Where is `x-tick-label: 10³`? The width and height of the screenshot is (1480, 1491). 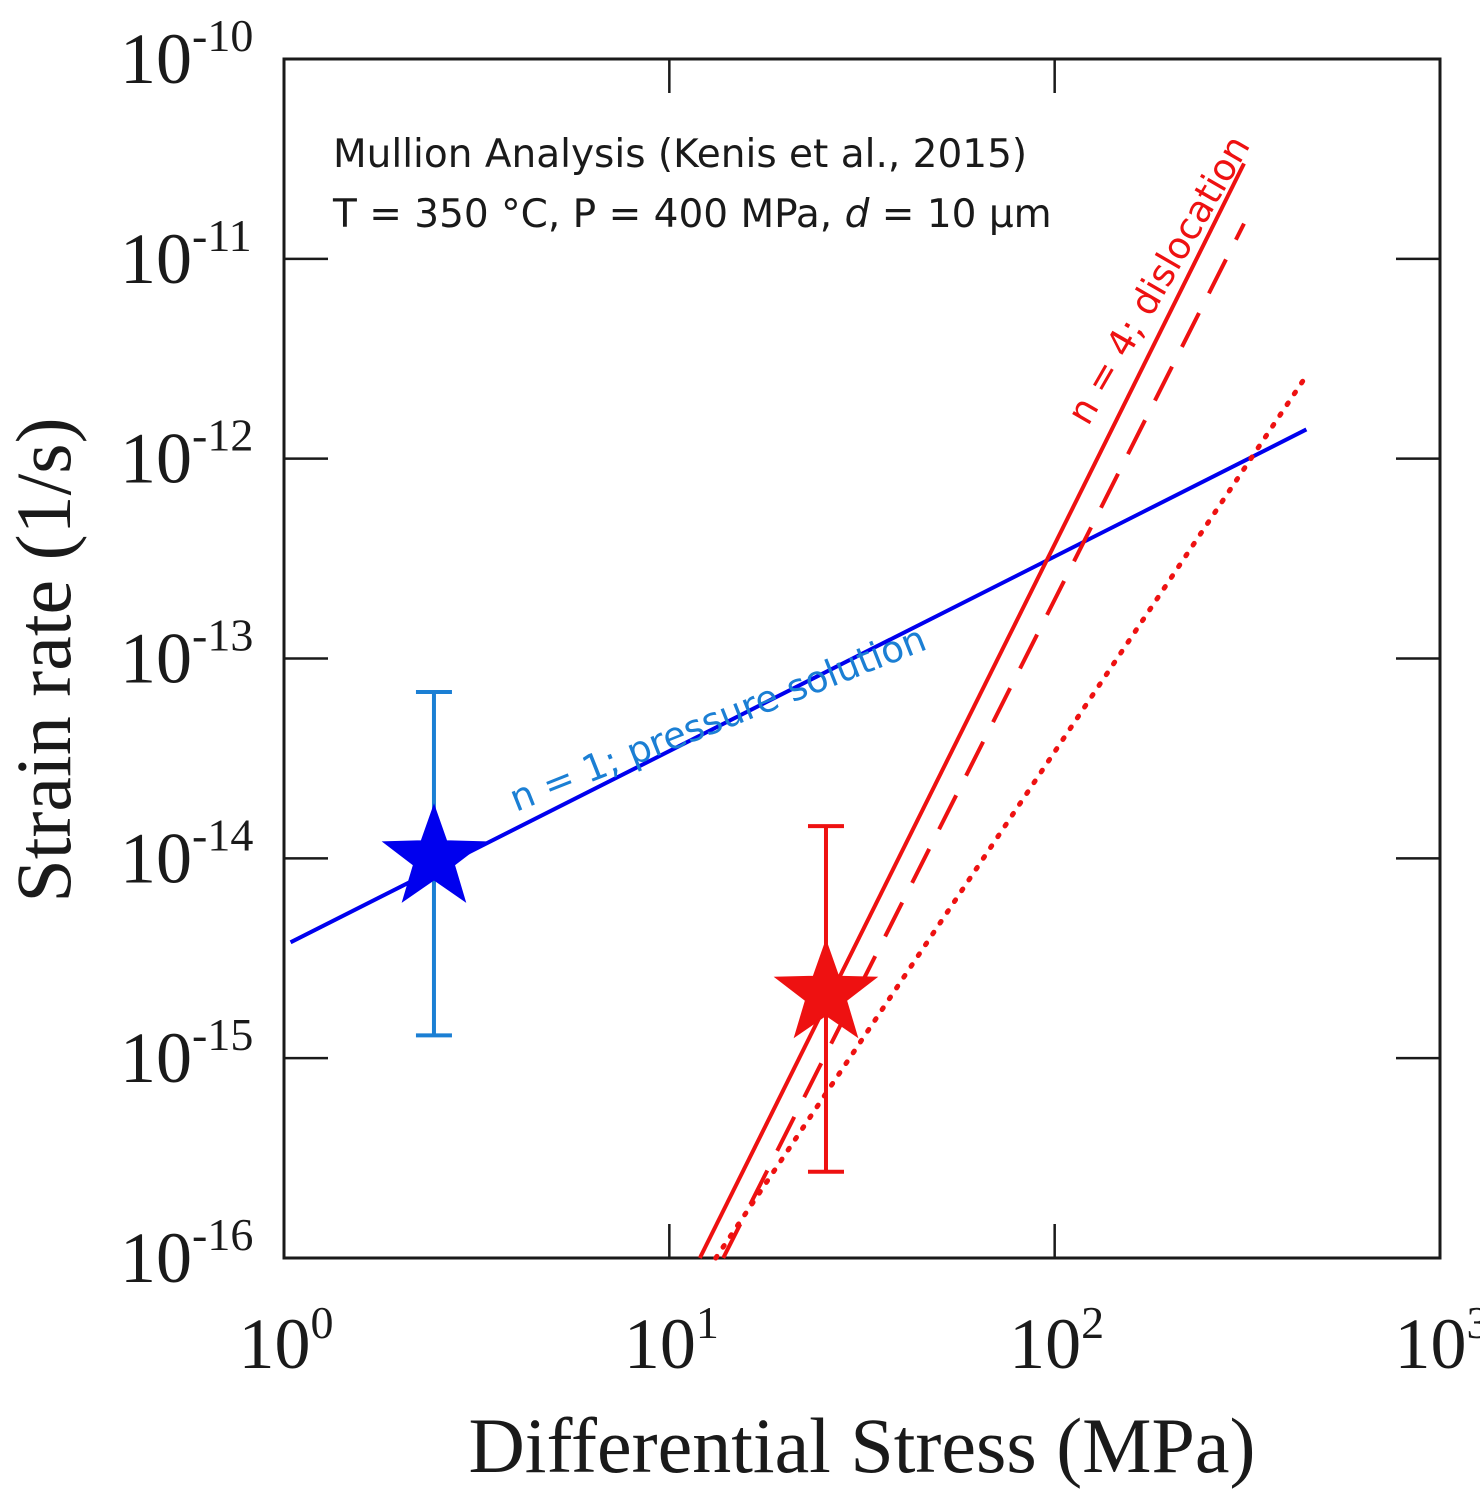 x-tick-label: 10³ is located at coordinates (1437, 1340).